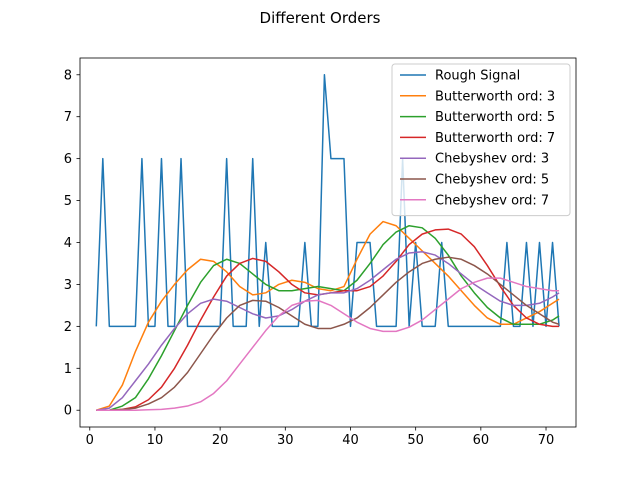  What do you see at coordinates (477, 76) in the screenshot?
I see `legend-label: Rough Signal` at bounding box center [477, 76].